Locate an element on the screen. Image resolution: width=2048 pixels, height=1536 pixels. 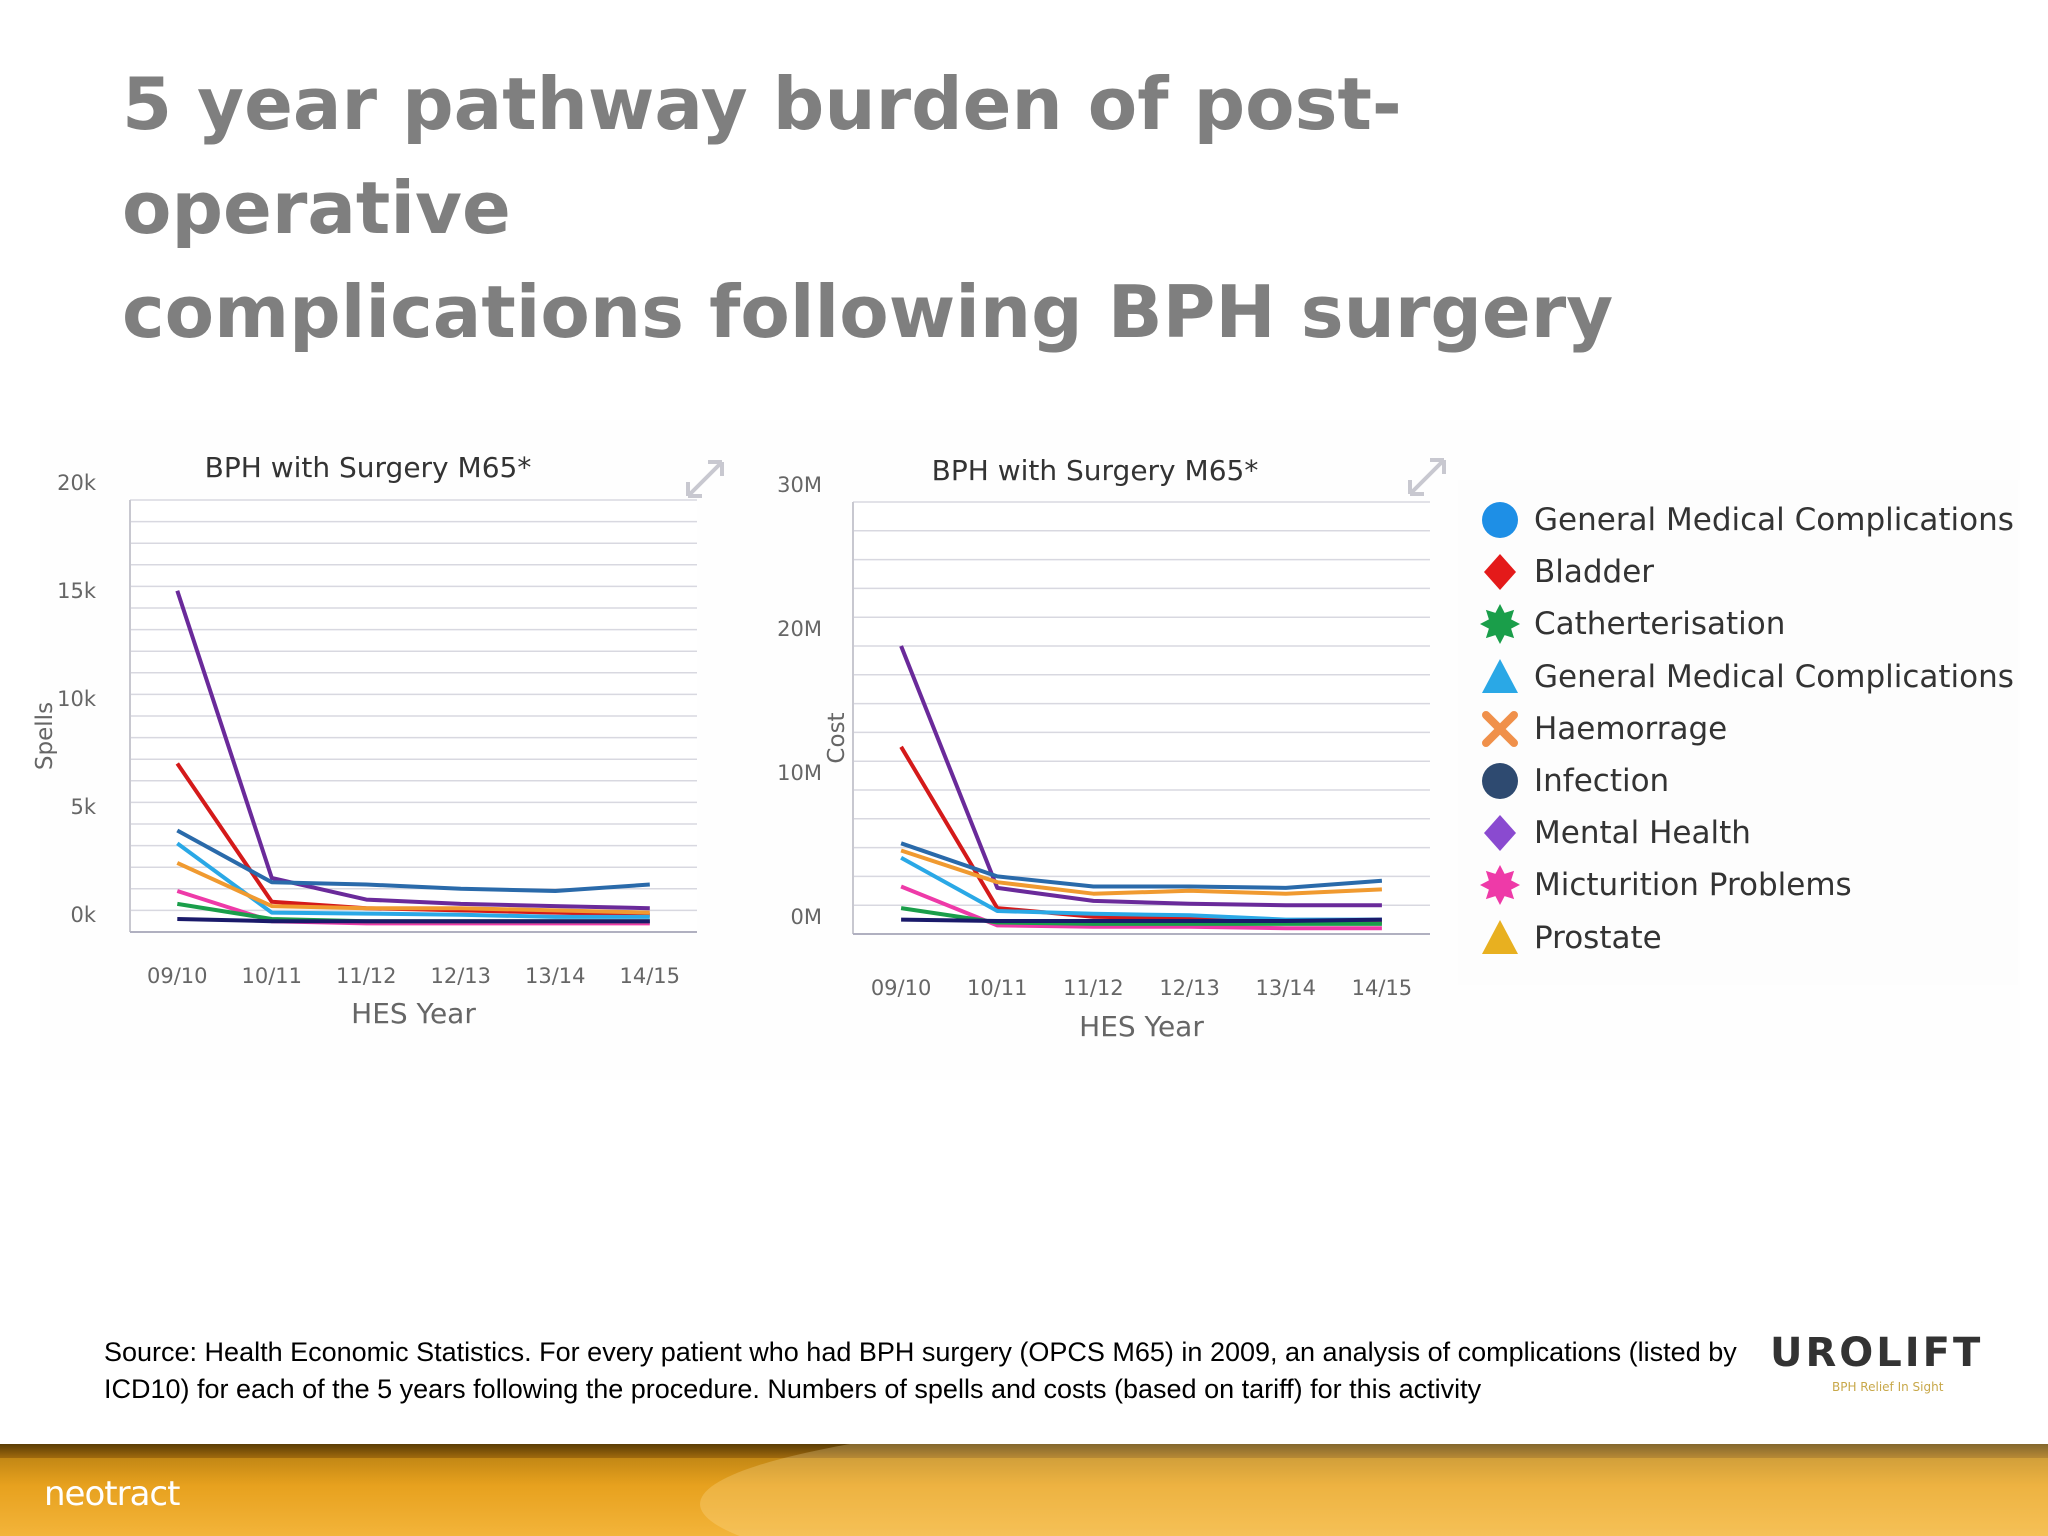
legend-item: Haemorrage is located at coordinates (1602, 729).